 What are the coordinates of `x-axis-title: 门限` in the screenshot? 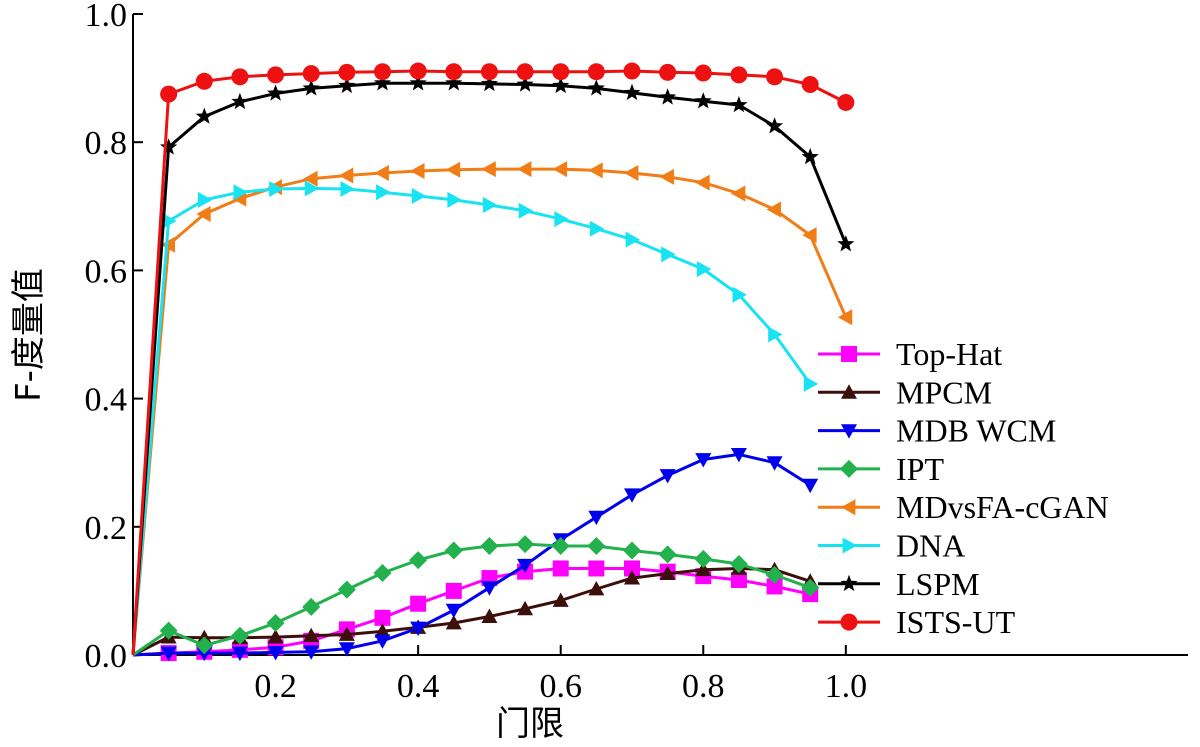 It's located at (530, 724).